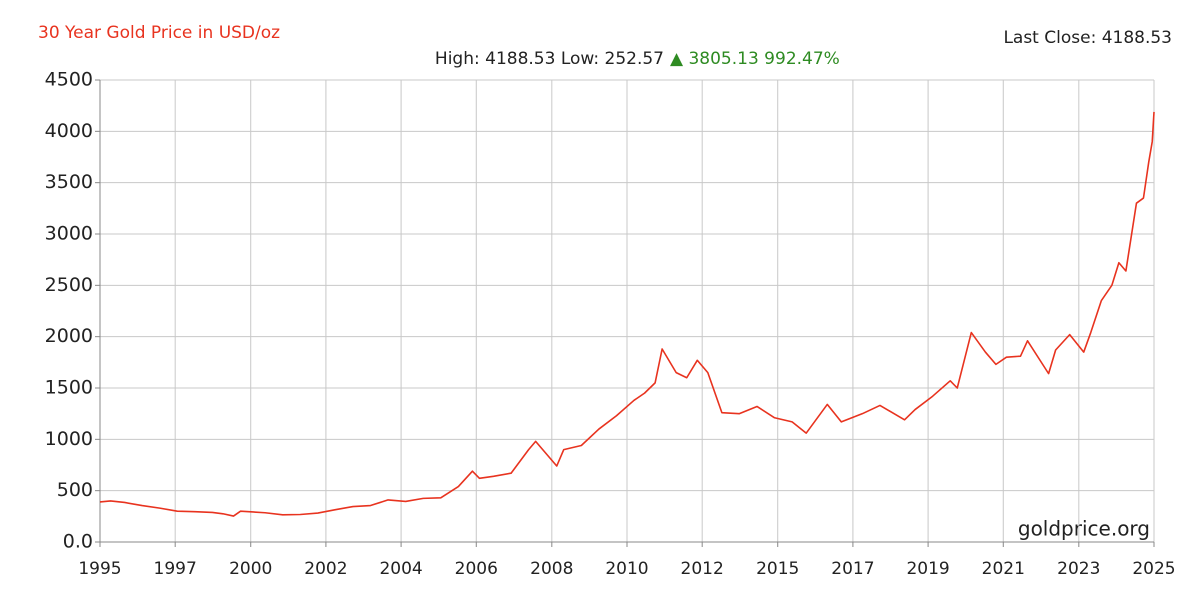 The width and height of the screenshot is (1200, 596). What do you see at coordinates (1087, 38) in the screenshot?
I see `last-close: Last Close: 4188.53` at bounding box center [1087, 38].